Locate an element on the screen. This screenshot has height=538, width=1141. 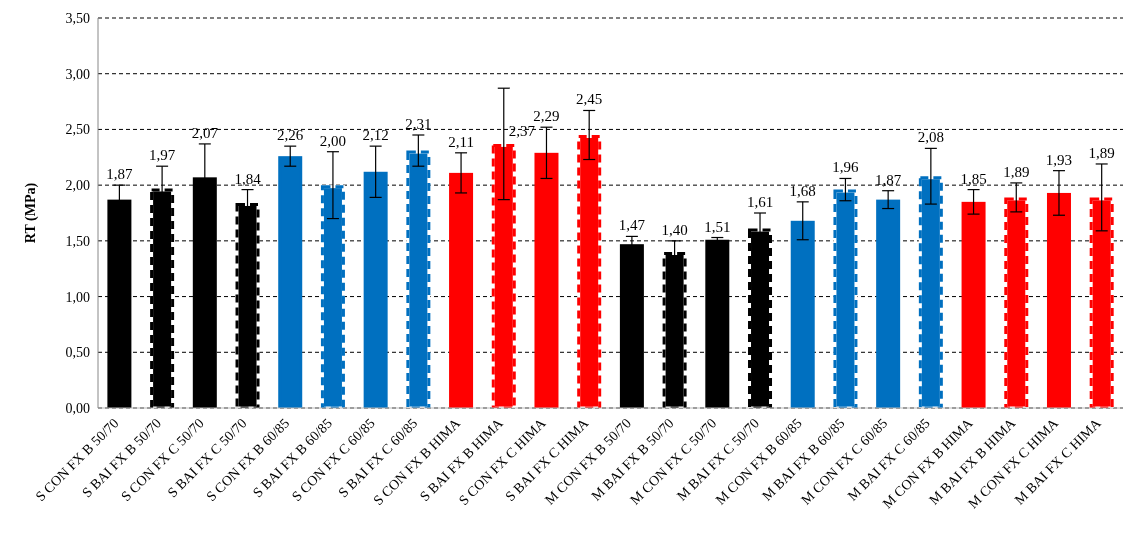
y-axis-title: RT (MPa) is located at coordinates (30, 213).